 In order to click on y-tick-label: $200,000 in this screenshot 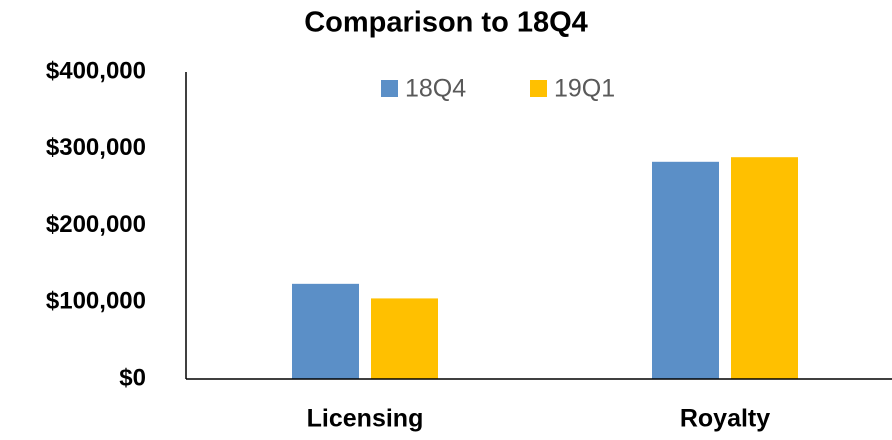, I will do `click(96, 224)`.